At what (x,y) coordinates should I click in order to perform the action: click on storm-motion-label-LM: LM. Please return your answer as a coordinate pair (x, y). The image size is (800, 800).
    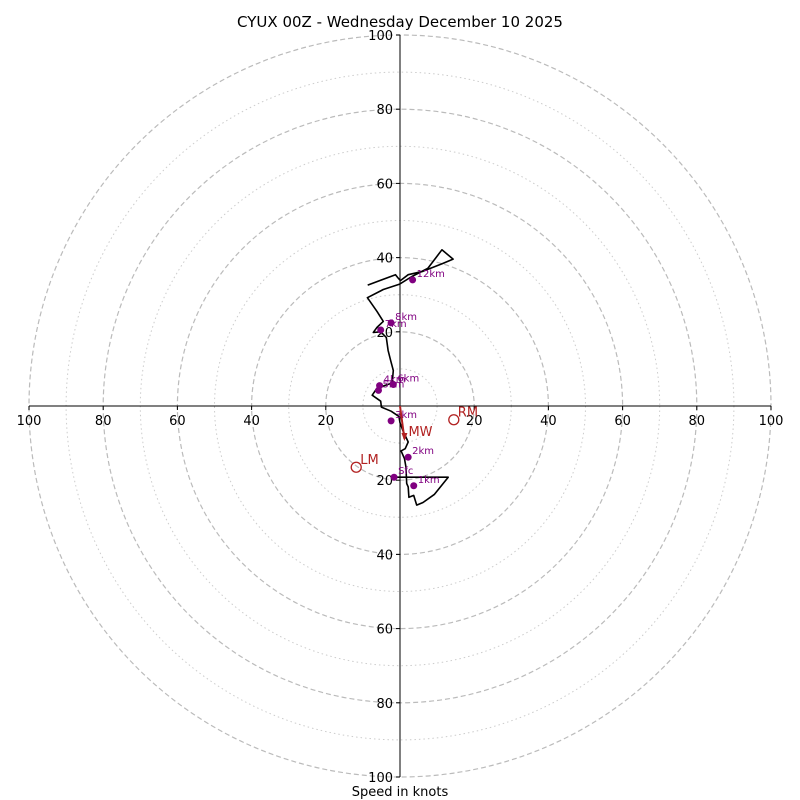
    Looking at the image, I should click on (369, 460).